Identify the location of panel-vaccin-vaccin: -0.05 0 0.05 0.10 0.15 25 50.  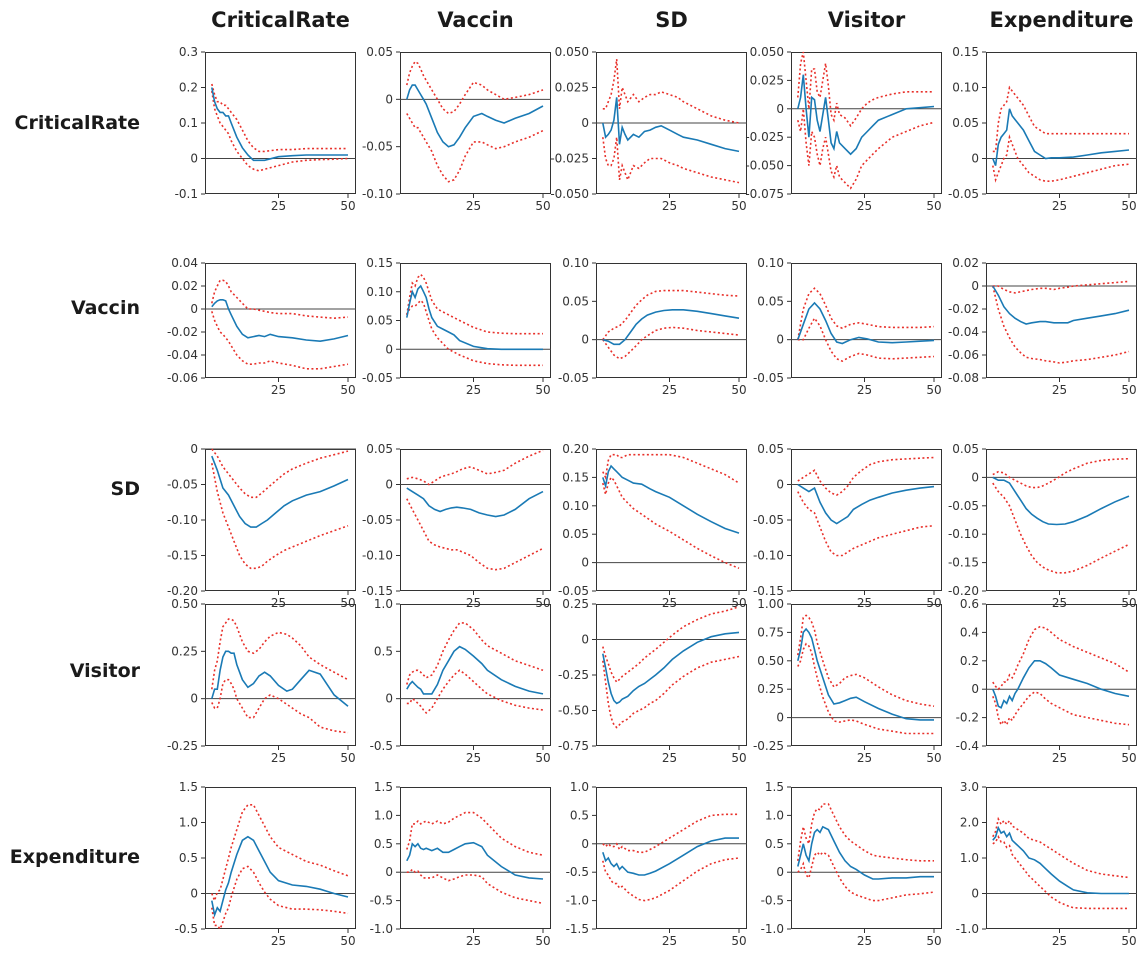
(456, 326).